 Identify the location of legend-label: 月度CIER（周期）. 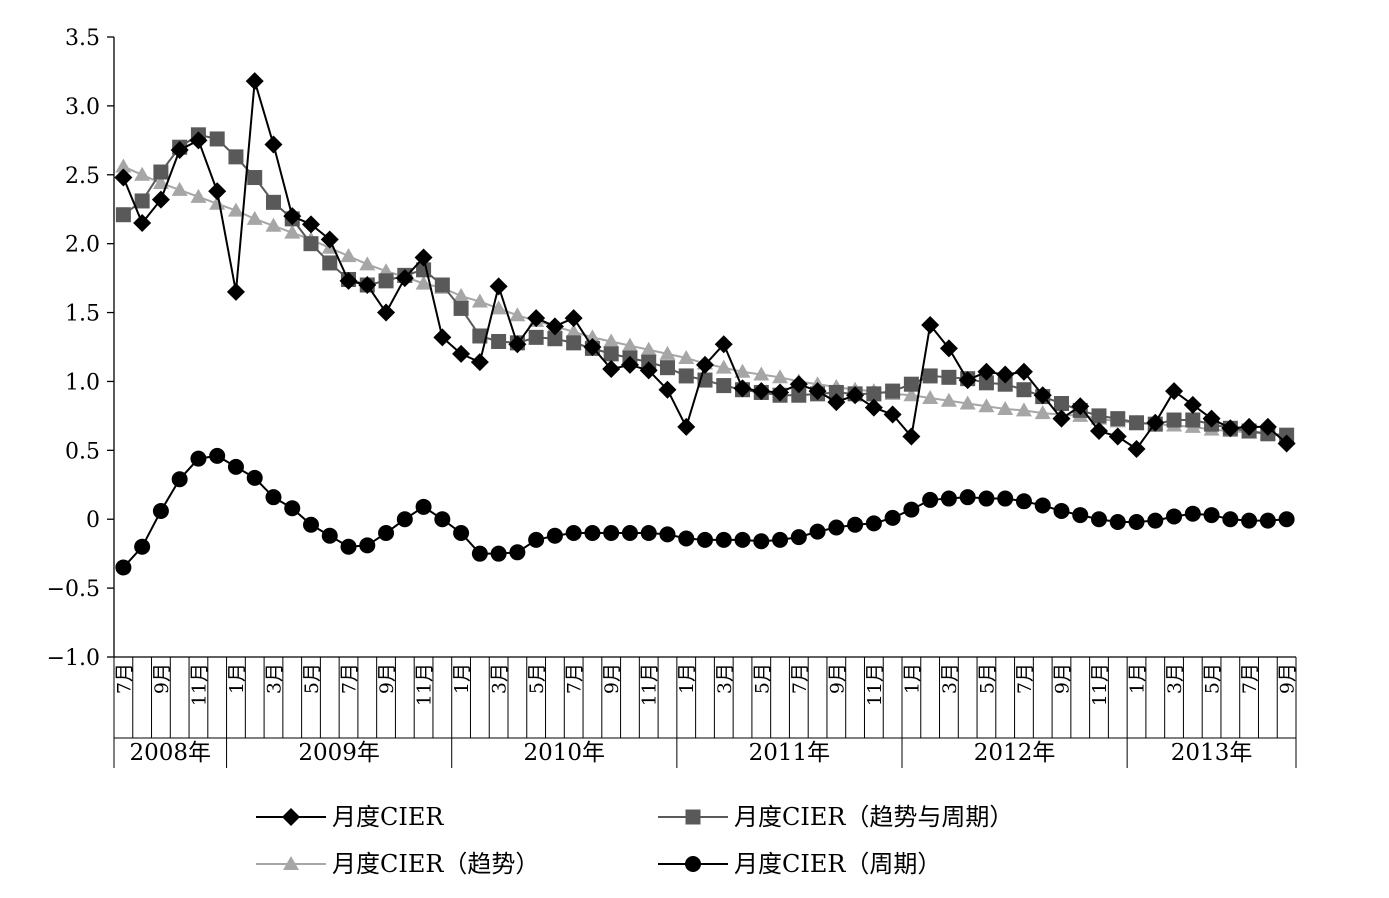
(837, 864).